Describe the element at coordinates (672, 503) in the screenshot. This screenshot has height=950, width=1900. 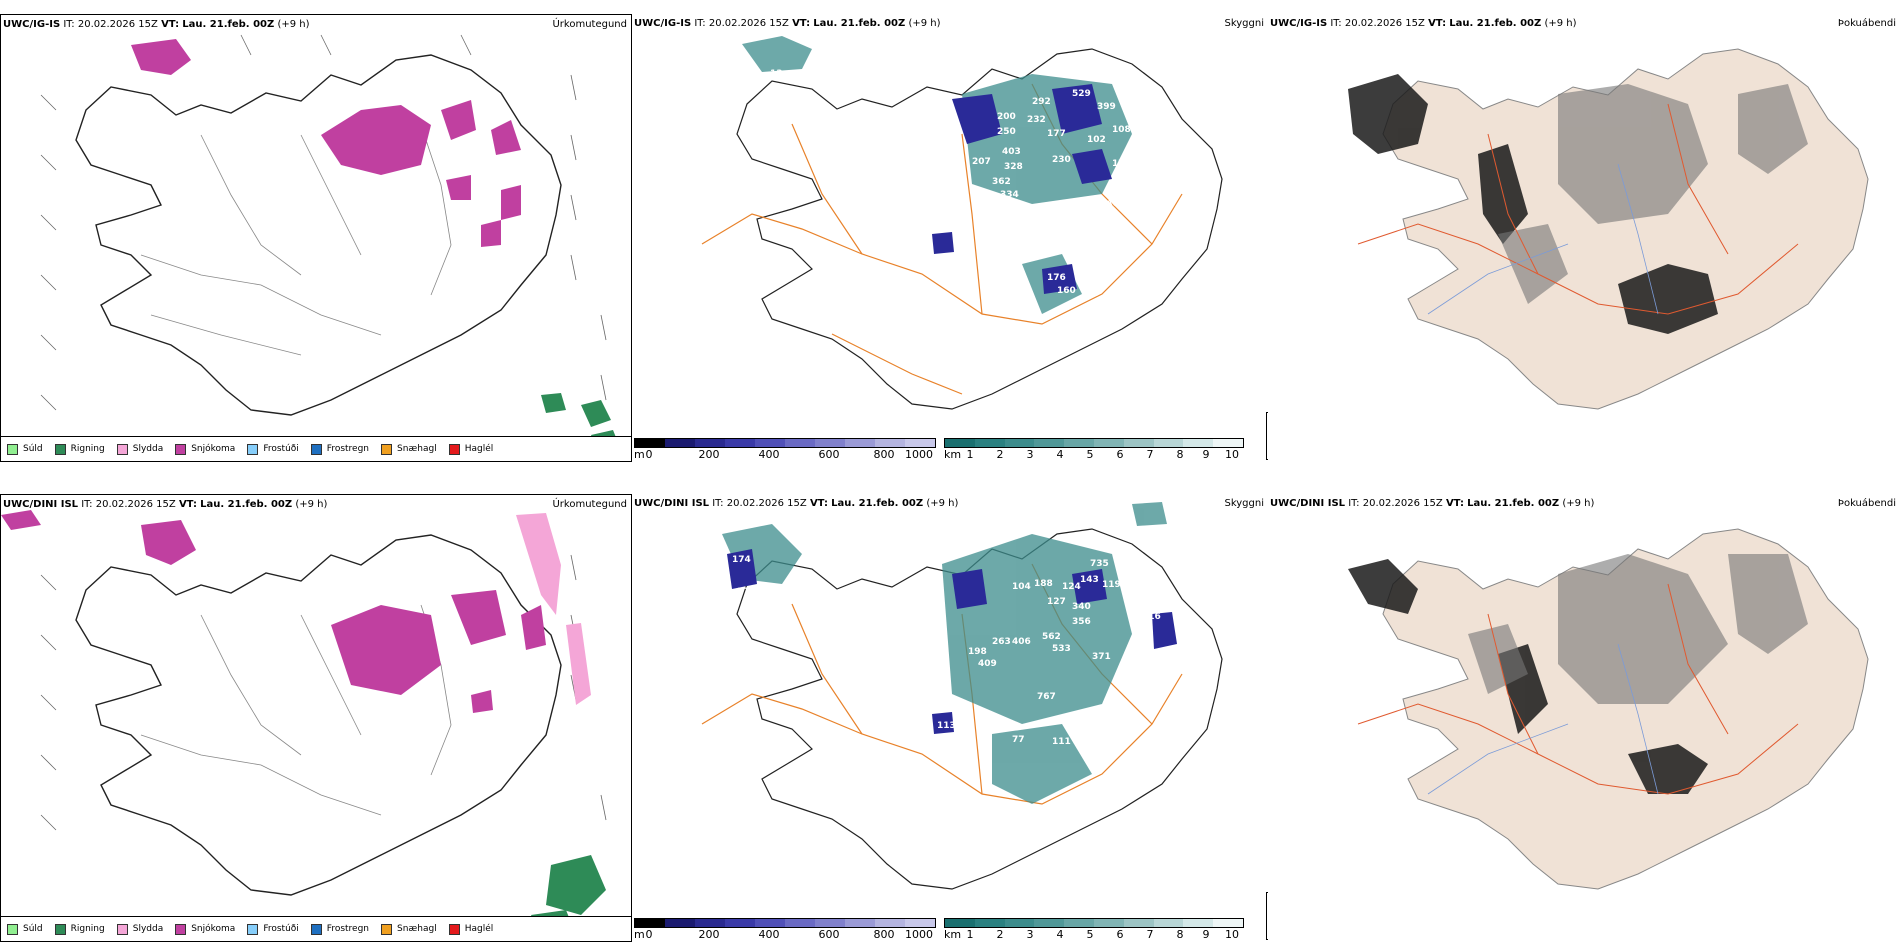
I see `model-name: UWC/DINI ISL` at that location.